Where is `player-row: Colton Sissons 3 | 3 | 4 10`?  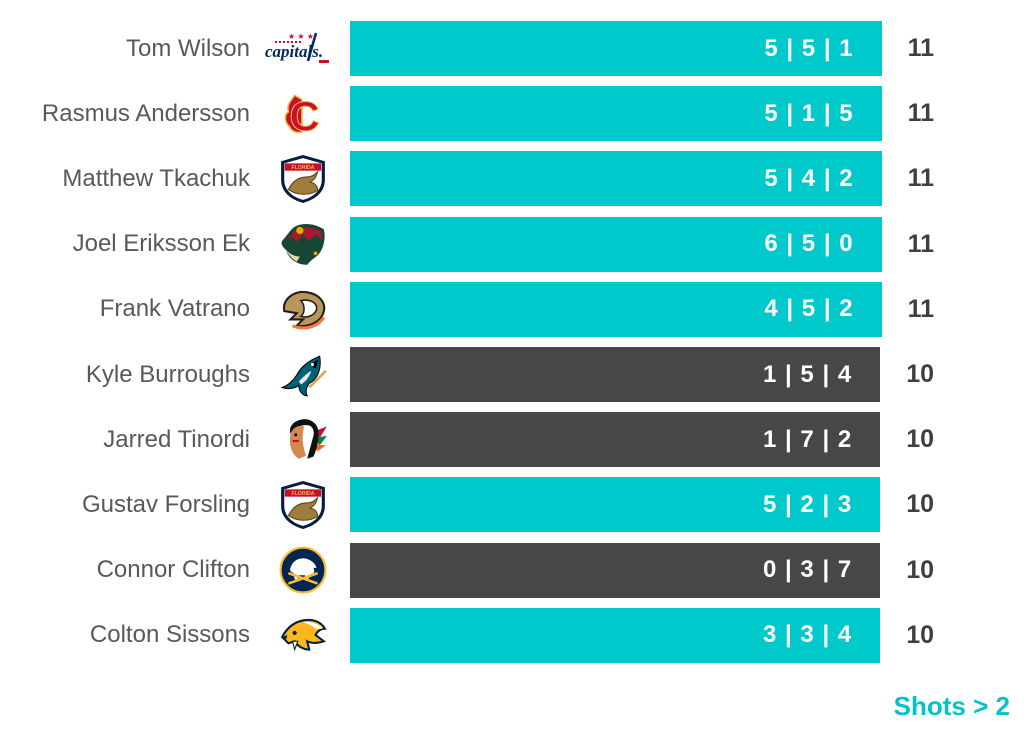 player-row: Colton Sissons 3 | 3 | 4 10 is located at coordinates (507, 635).